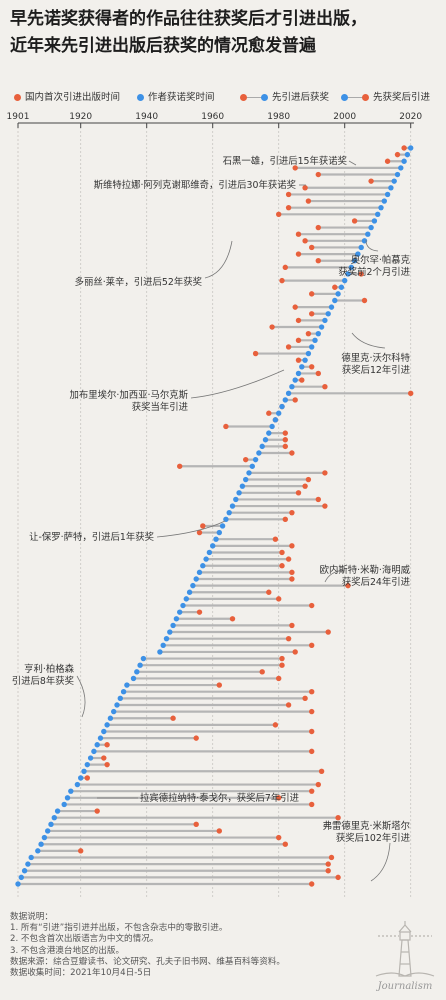 This screenshot has height=1000, width=446. I want to click on x-tick-label: 1901, so click(18, 117).